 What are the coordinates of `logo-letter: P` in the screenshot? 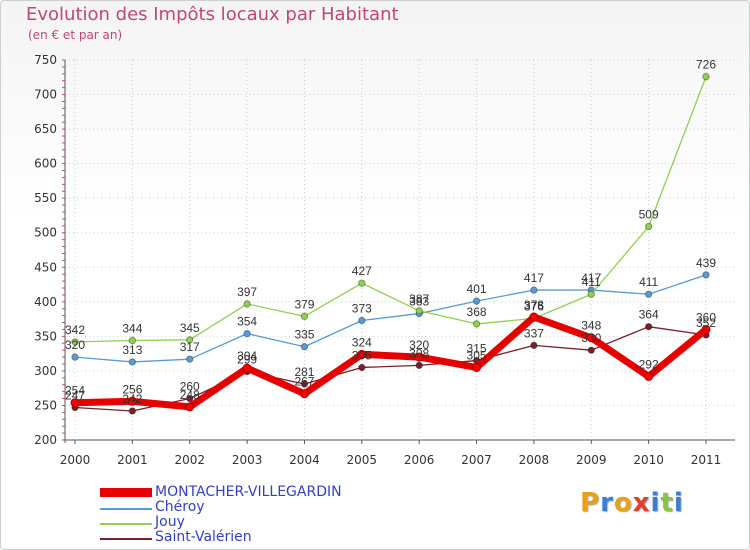 It's located at (590, 503).